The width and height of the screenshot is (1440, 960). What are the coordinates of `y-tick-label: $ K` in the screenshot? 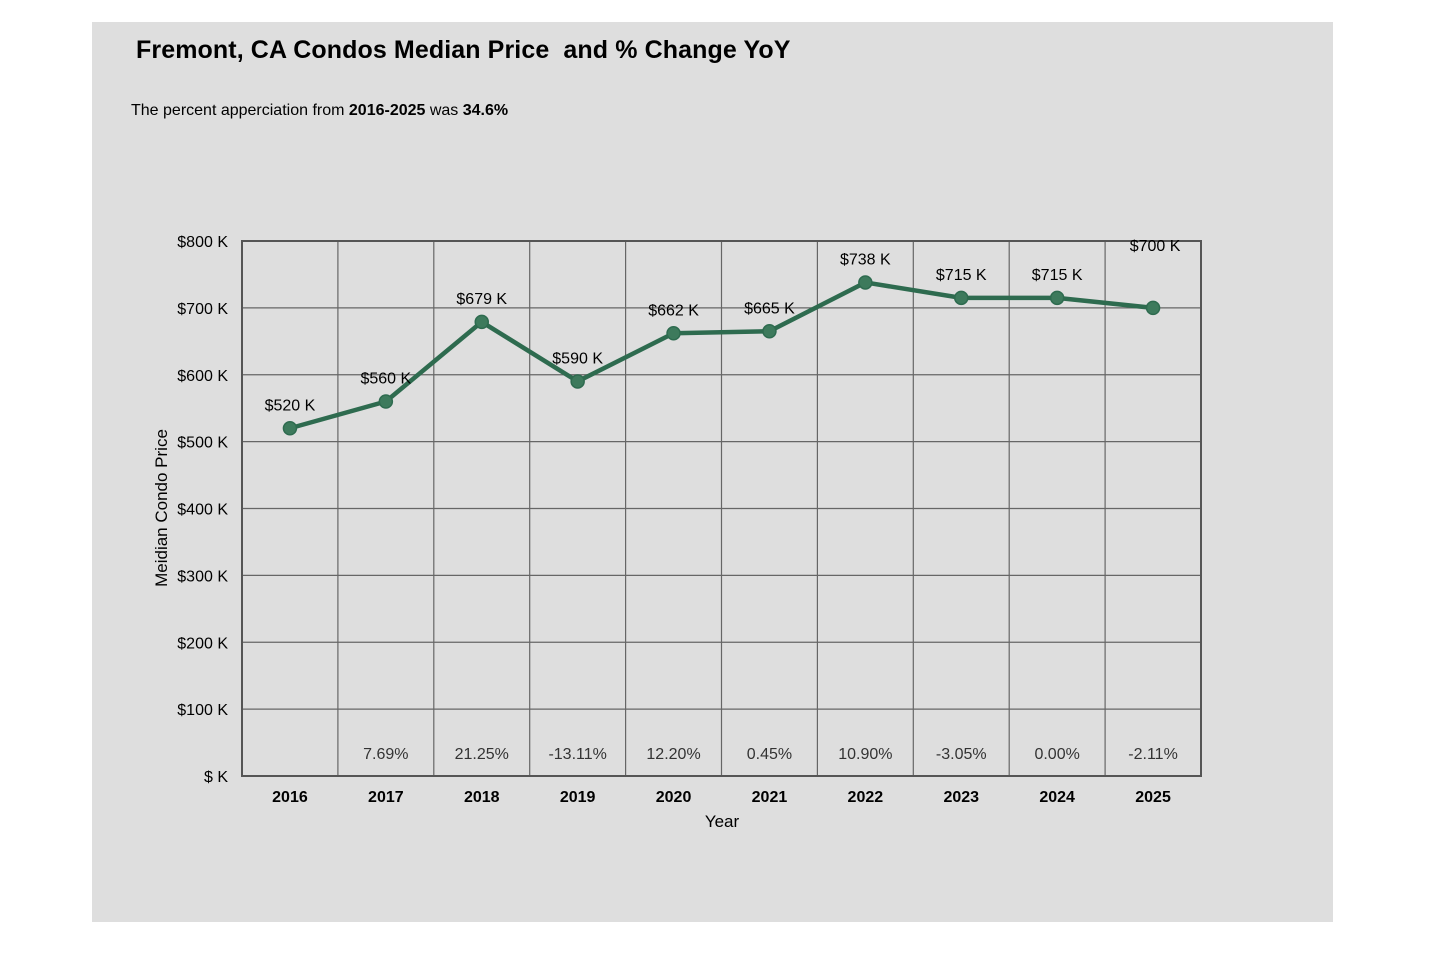 It's located at (216, 777).